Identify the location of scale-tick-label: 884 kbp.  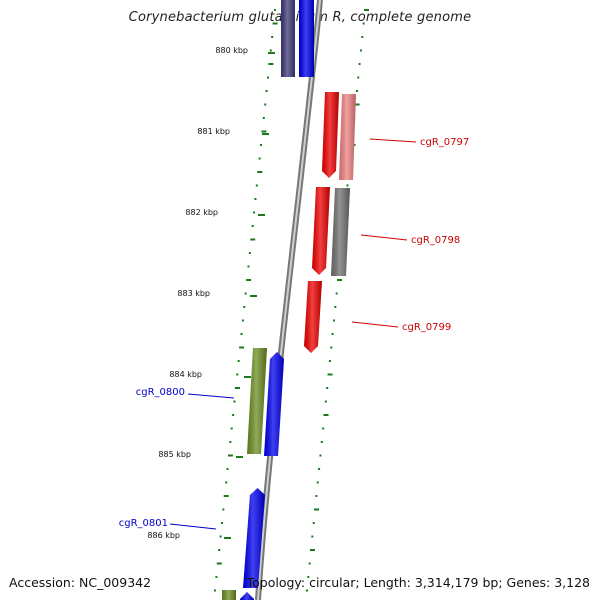
(185, 374).